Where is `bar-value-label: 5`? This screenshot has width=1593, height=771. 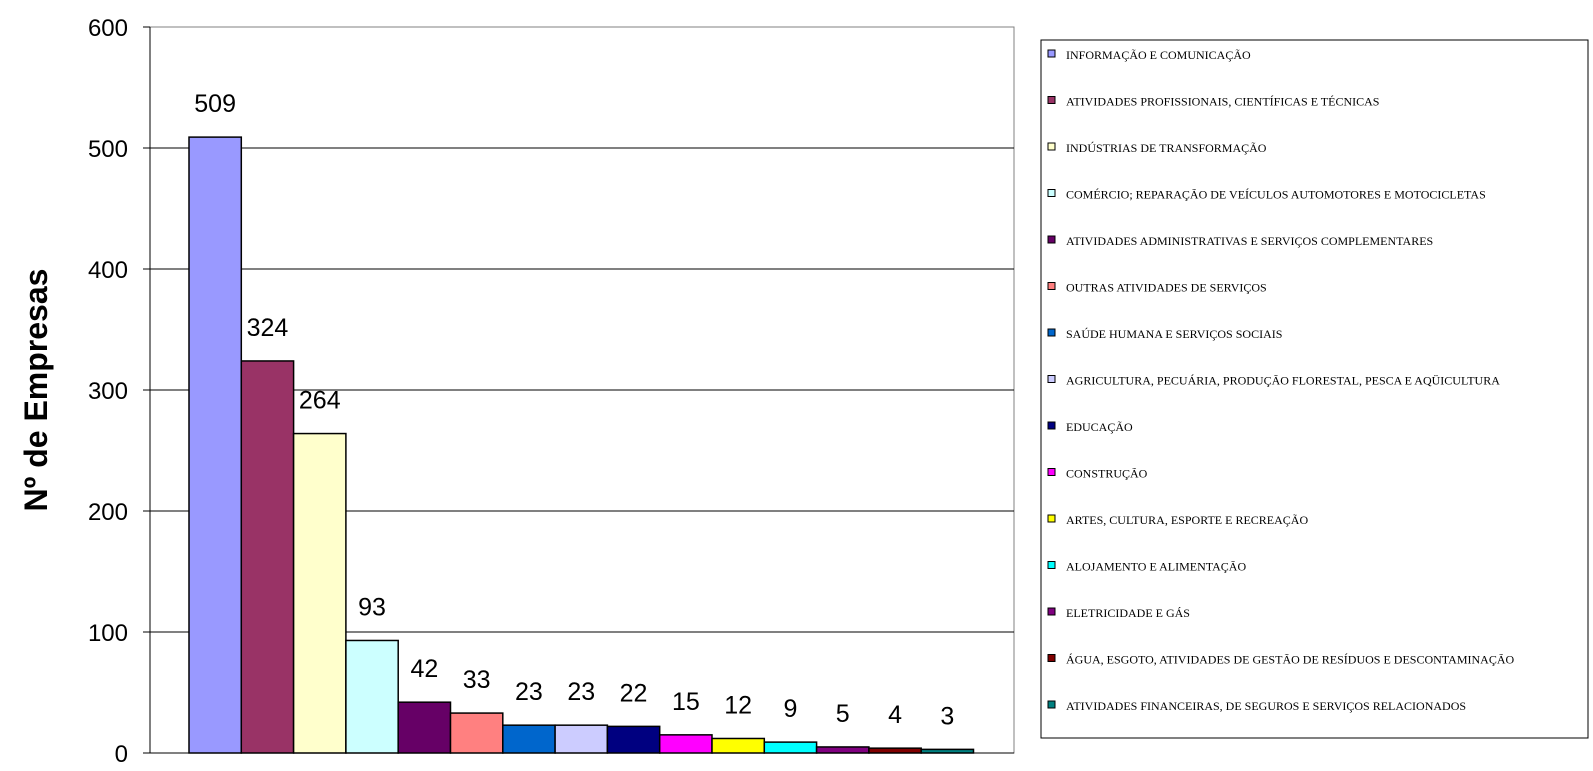 bar-value-label: 5 is located at coordinates (843, 714).